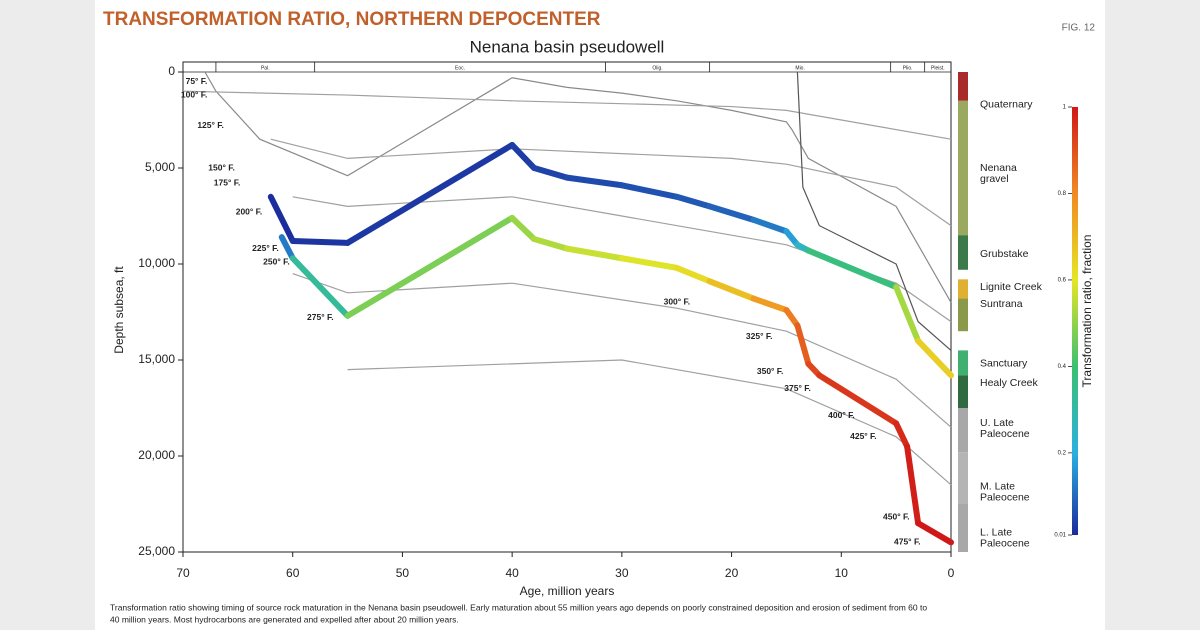 This screenshot has height=630, width=1200. What do you see at coordinates (863, 436) in the screenshot?
I see `temperature-label: 425° F.` at bounding box center [863, 436].